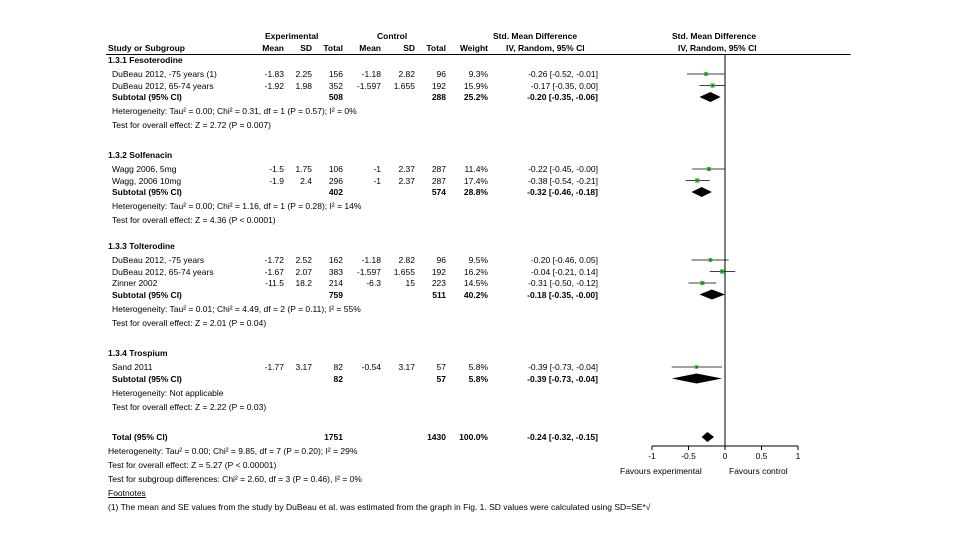 This screenshot has width=960, height=540. I want to click on study-name: Wagg, 2006 10mg, so click(147, 180).